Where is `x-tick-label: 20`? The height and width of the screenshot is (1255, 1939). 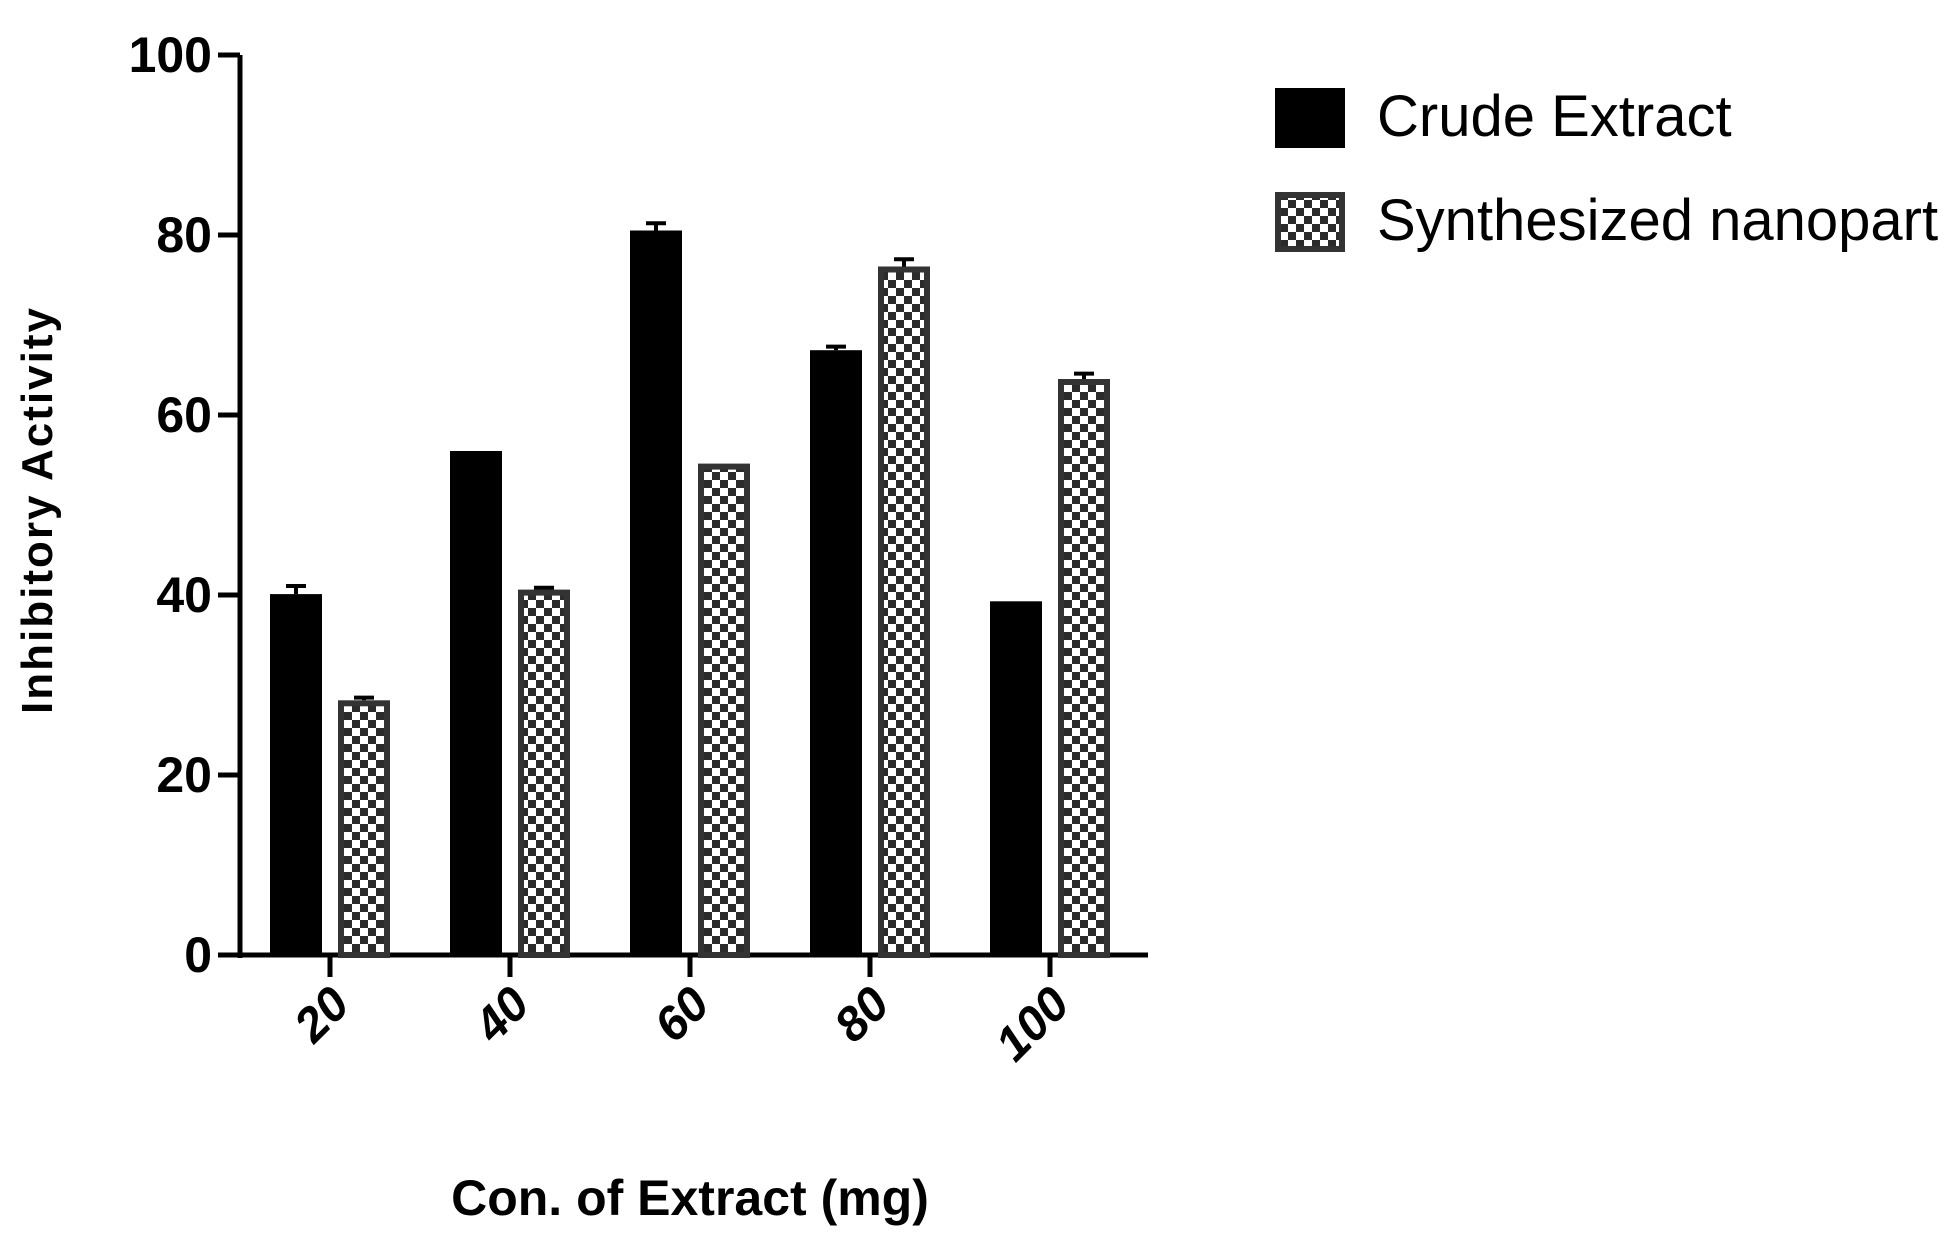
x-tick-label: 20 is located at coordinates (322, 1015).